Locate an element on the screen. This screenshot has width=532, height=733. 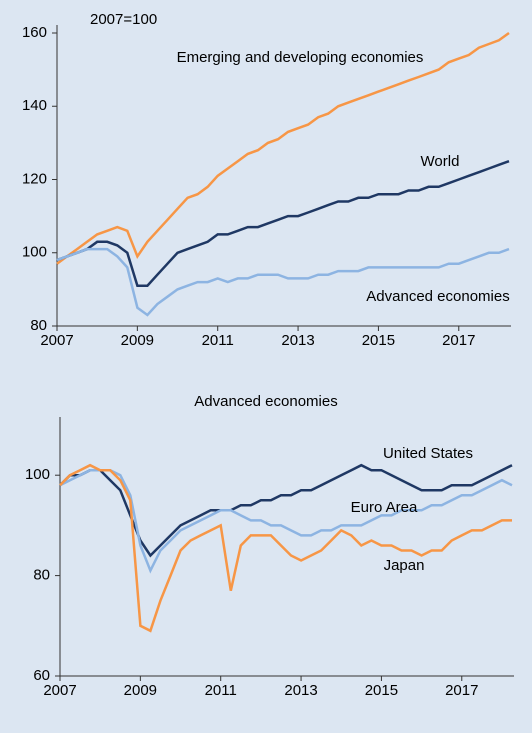
annotation: 2007=100 is located at coordinates (123, 19).